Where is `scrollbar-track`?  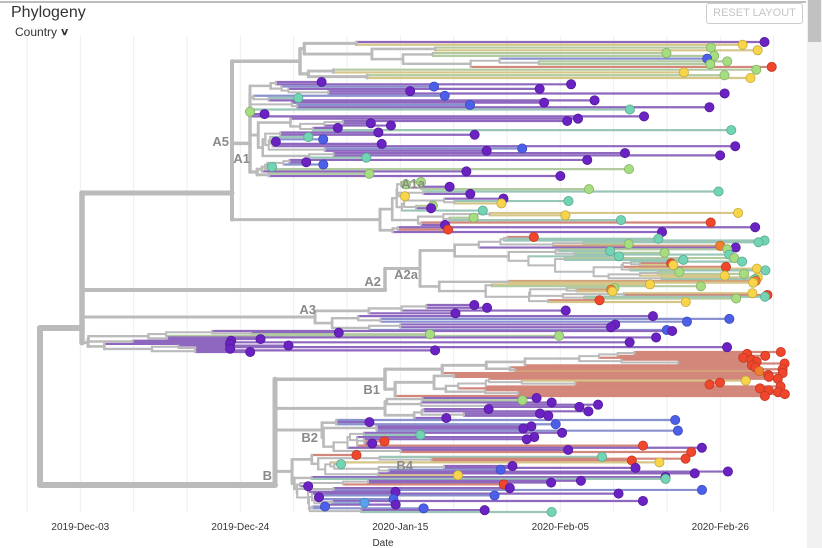 scrollbar-track is located at coordinates (814, 274).